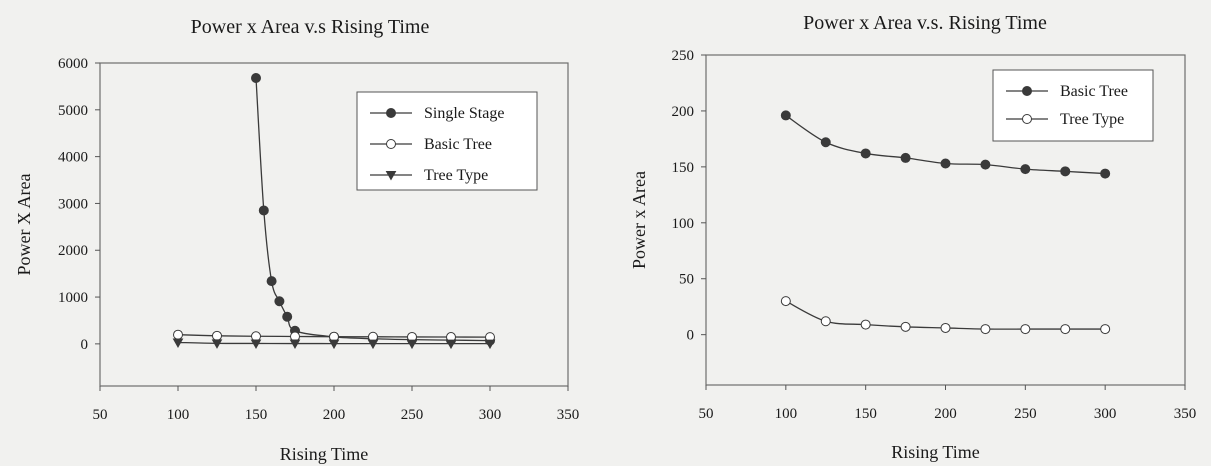  What do you see at coordinates (73, 111) in the screenshot?
I see `y-tick-label: 5000` at bounding box center [73, 111].